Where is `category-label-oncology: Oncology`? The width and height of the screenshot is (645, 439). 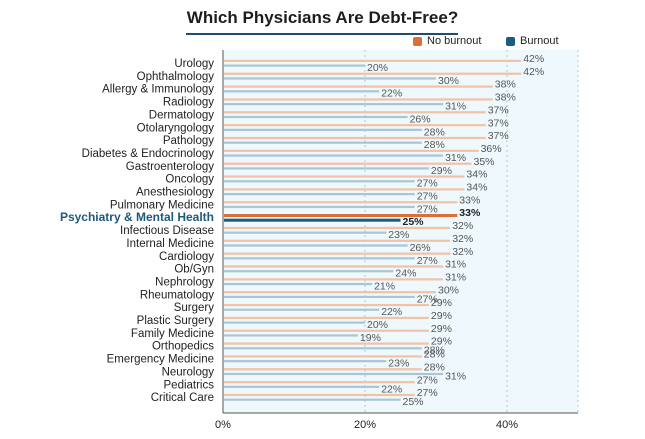
category-label-oncology: Oncology is located at coordinates (189, 180).